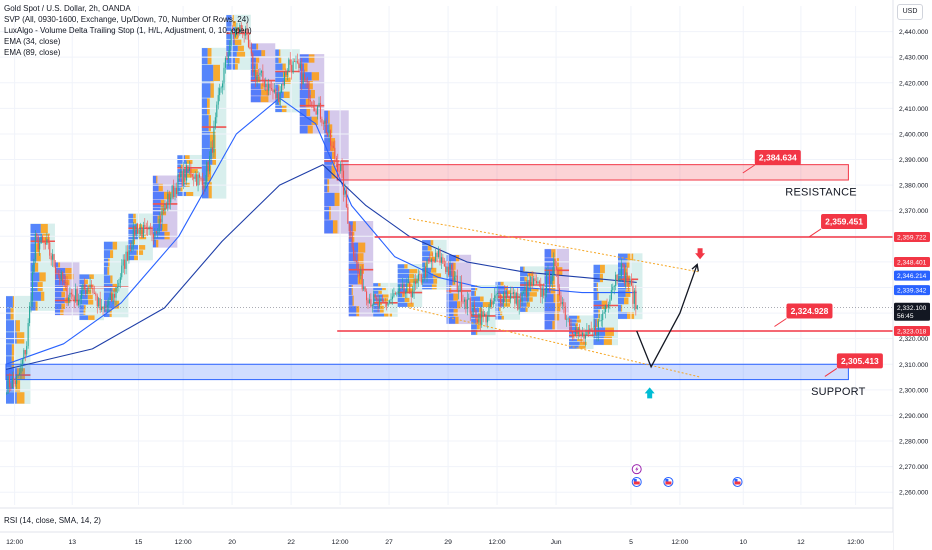 This screenshot has height=550, width=932. I want to click on arrow-up-icon, so click(649, 393).